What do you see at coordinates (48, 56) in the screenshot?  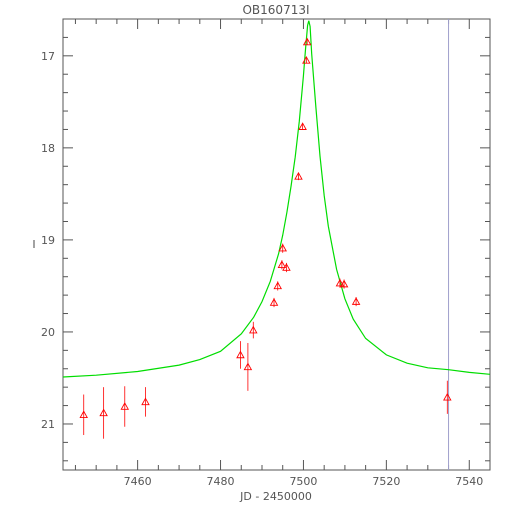 I see `y-tick-label: 17` at bounding box center [48, 56].